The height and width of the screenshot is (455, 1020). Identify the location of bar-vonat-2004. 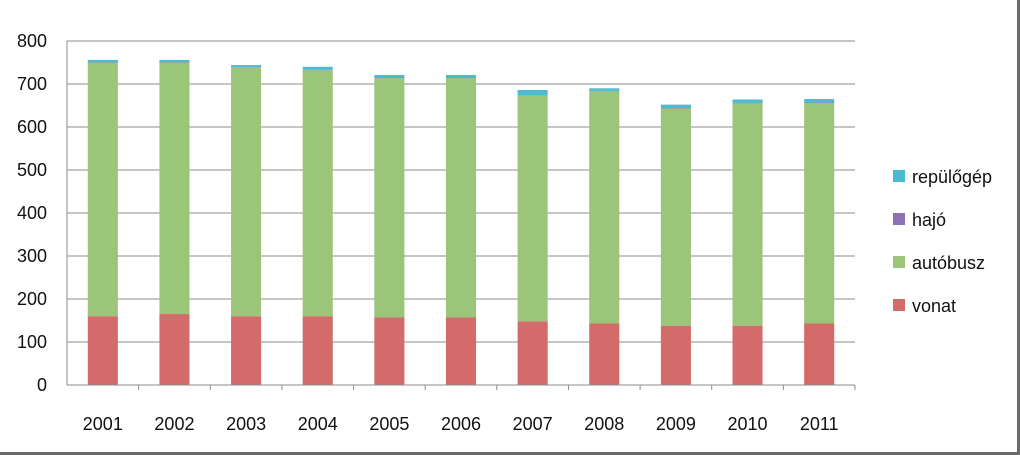
(317, 350).